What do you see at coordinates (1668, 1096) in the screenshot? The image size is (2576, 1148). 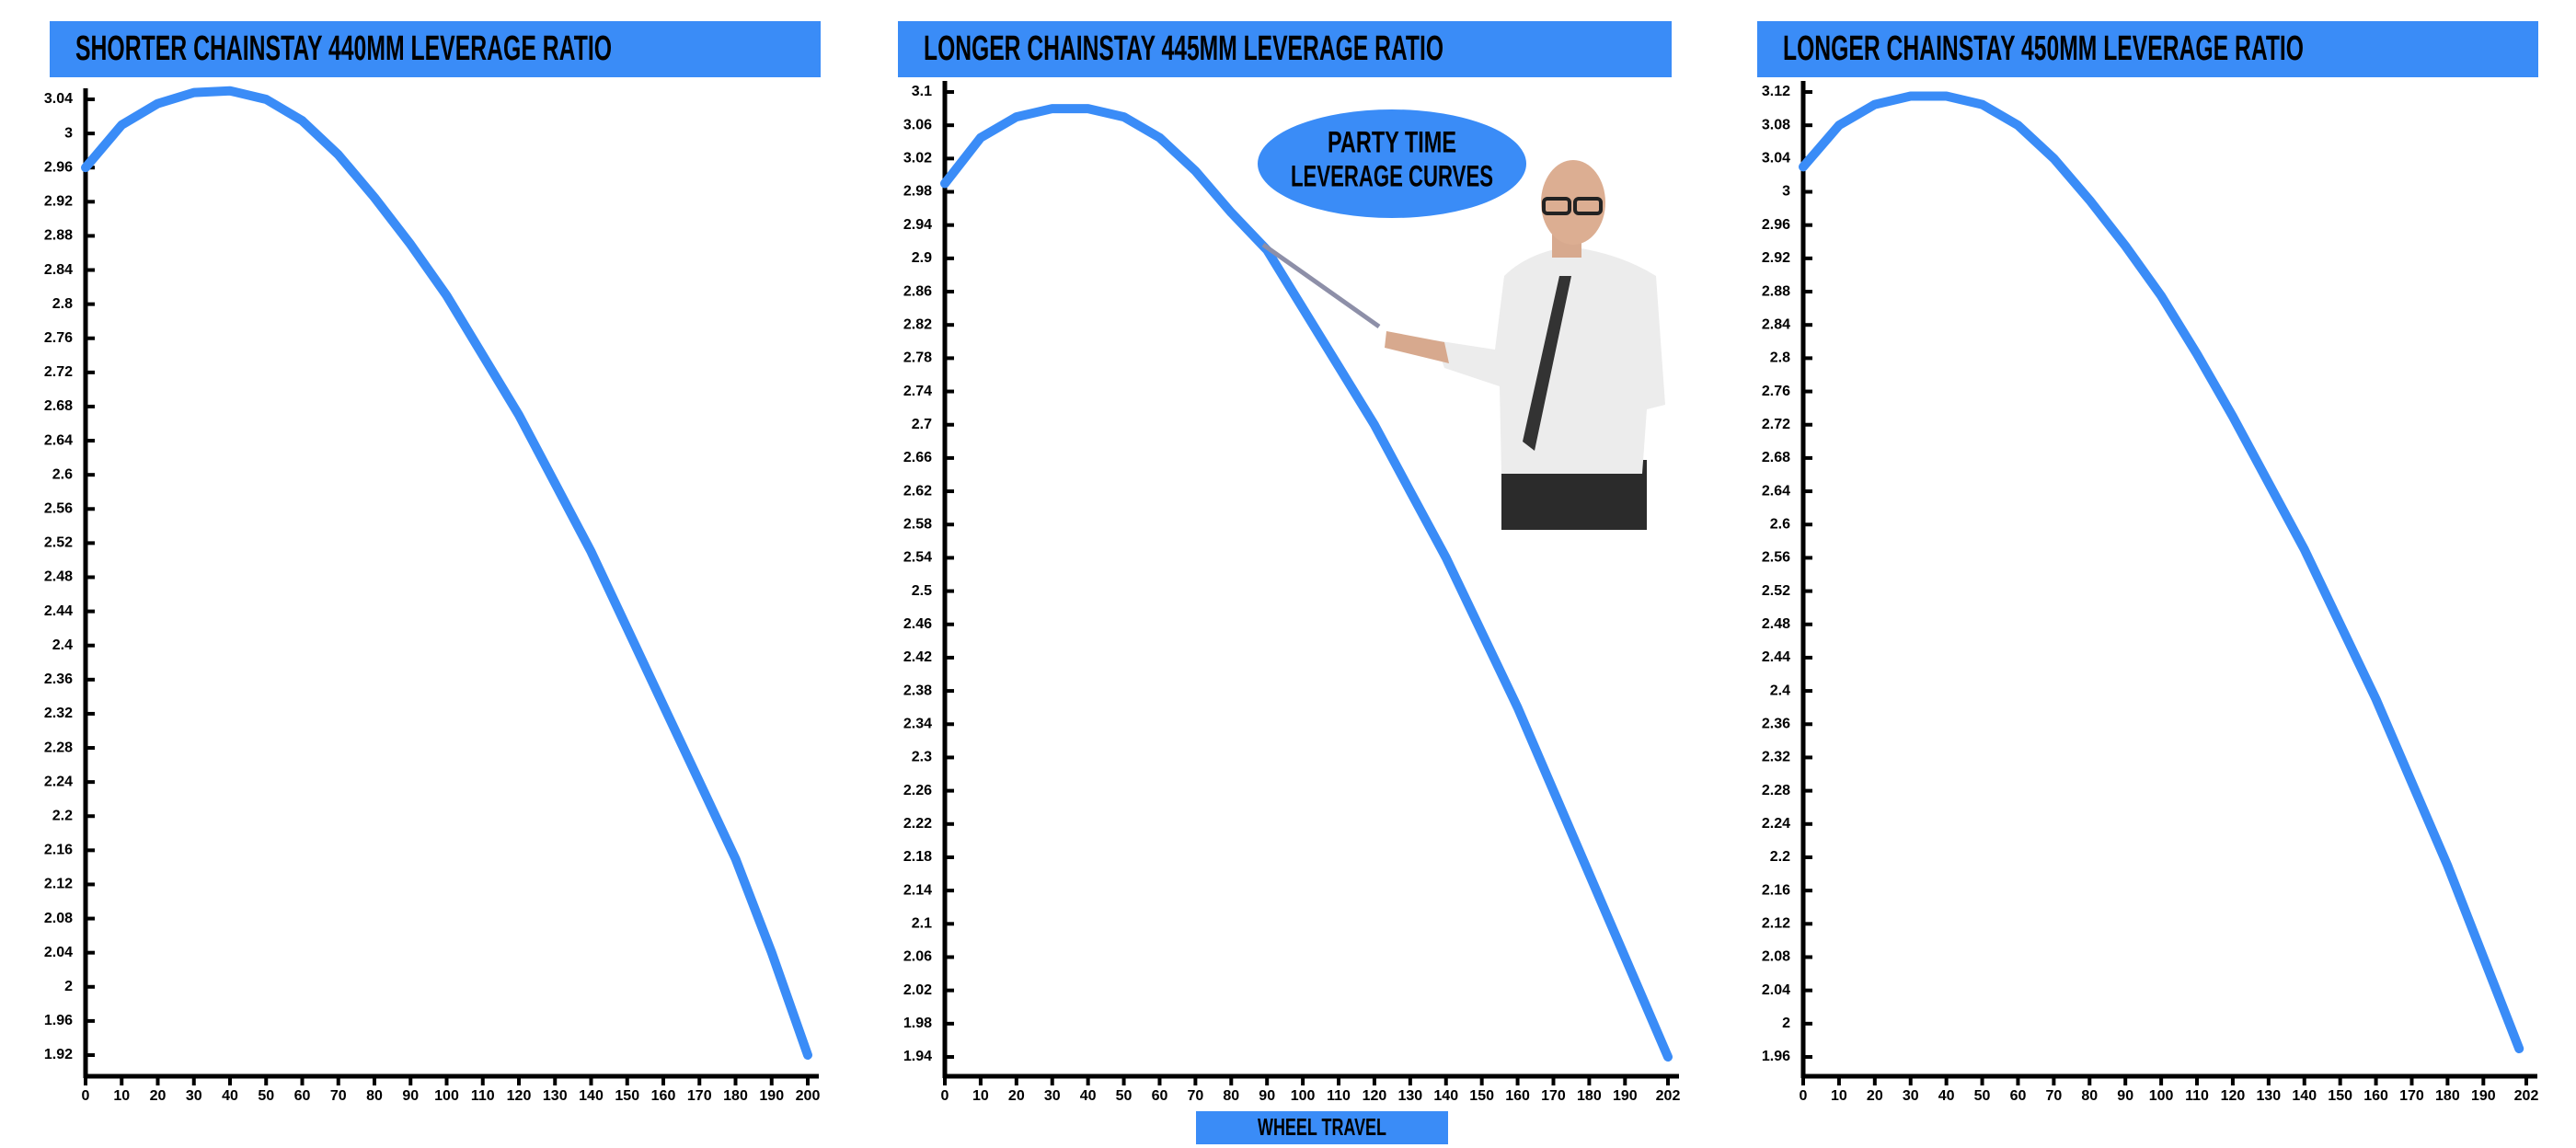 I see `x-tick-label: 202` at bounding box center [1668, 1096].